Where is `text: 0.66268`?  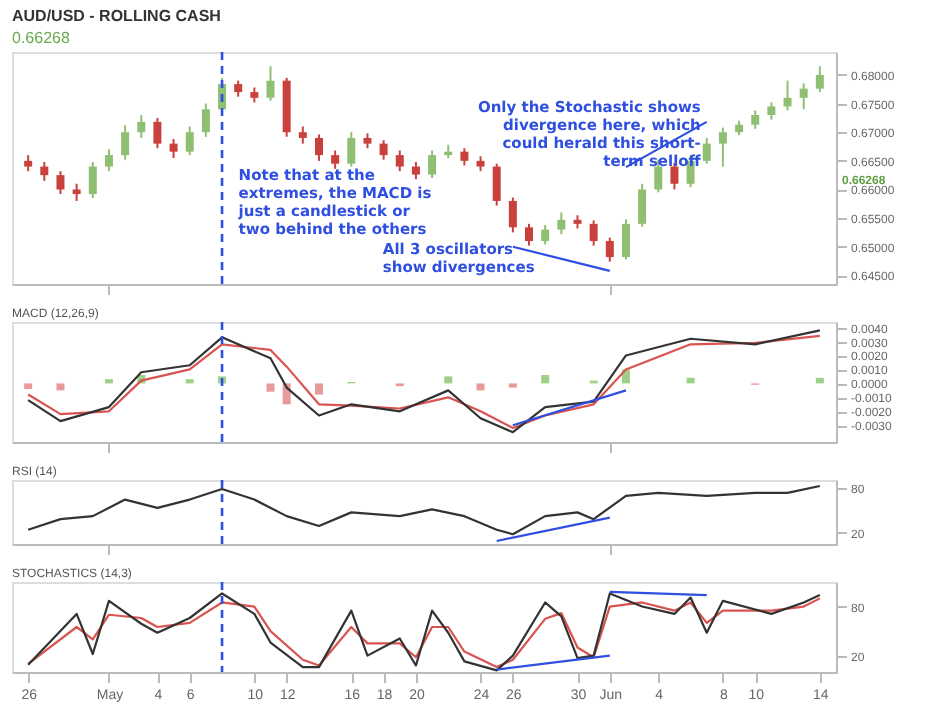 text: 0.66268 is located at coordinates (41, 37).